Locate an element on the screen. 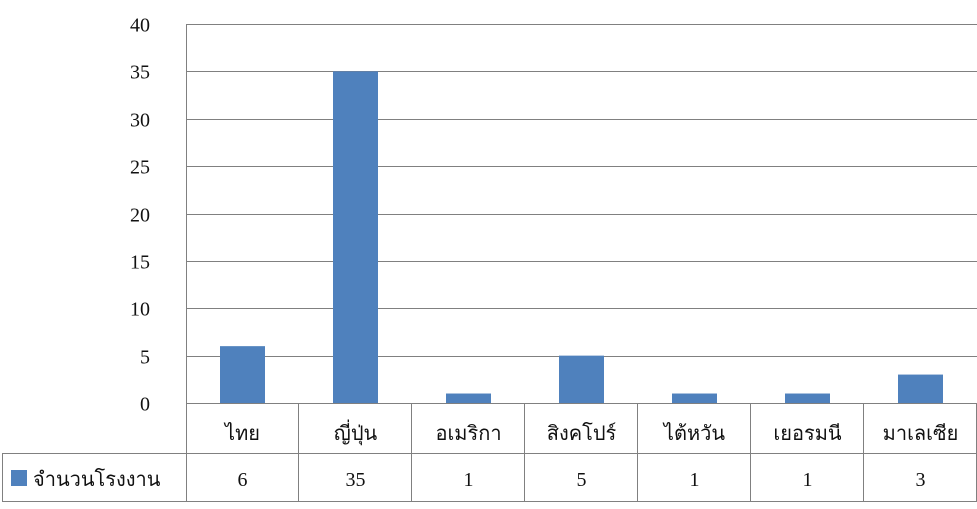 The height and width of the screenshot is (509, 977). category-label: ญี่ปุ่น is located at coordinates (356, 432).